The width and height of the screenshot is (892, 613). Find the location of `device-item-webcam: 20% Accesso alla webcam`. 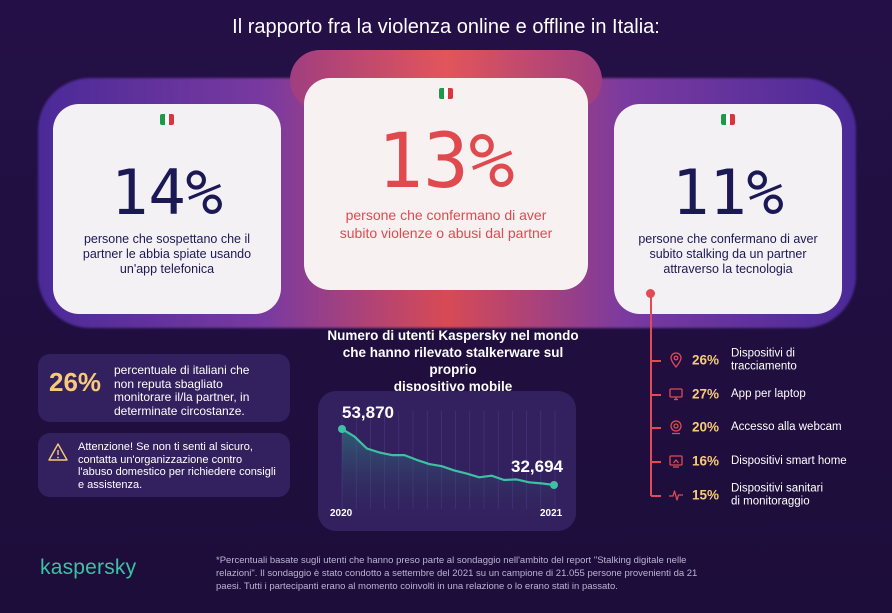

device-item-webcam: 20% Accesso alla webcam is located at coordinates (761, 427).